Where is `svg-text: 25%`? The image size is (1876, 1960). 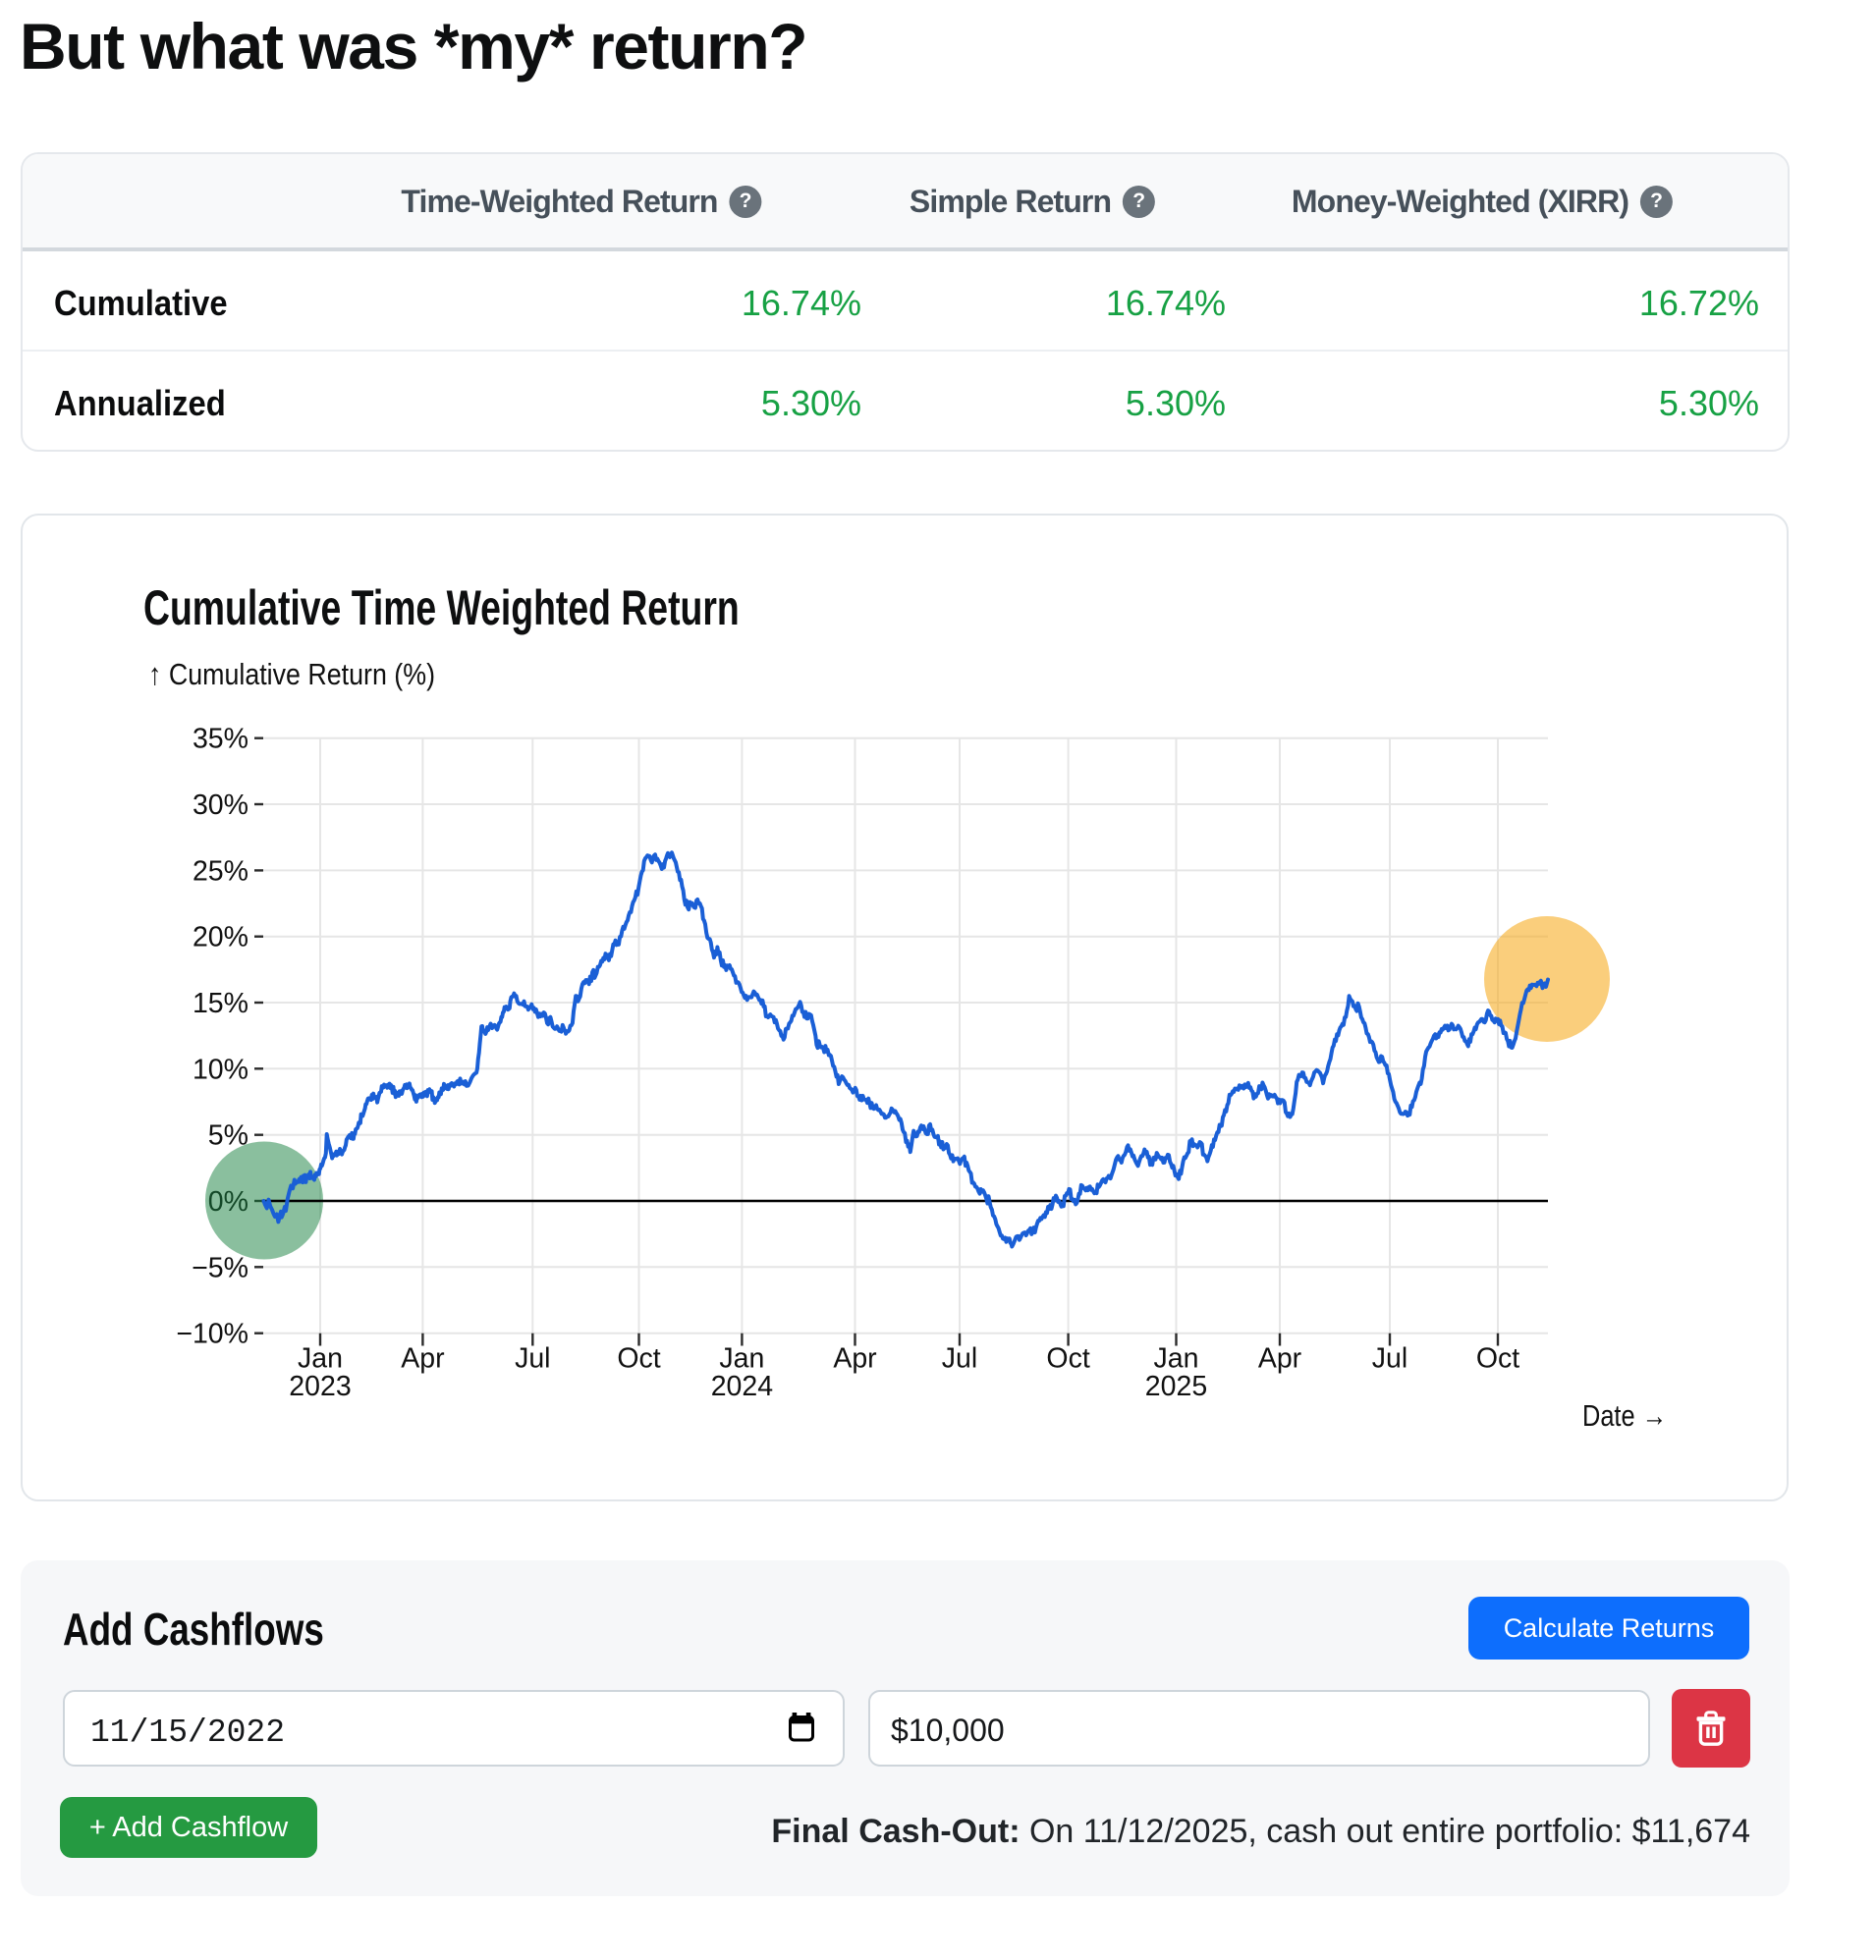
svg-text: 25% is located at coordinates (221, 871).